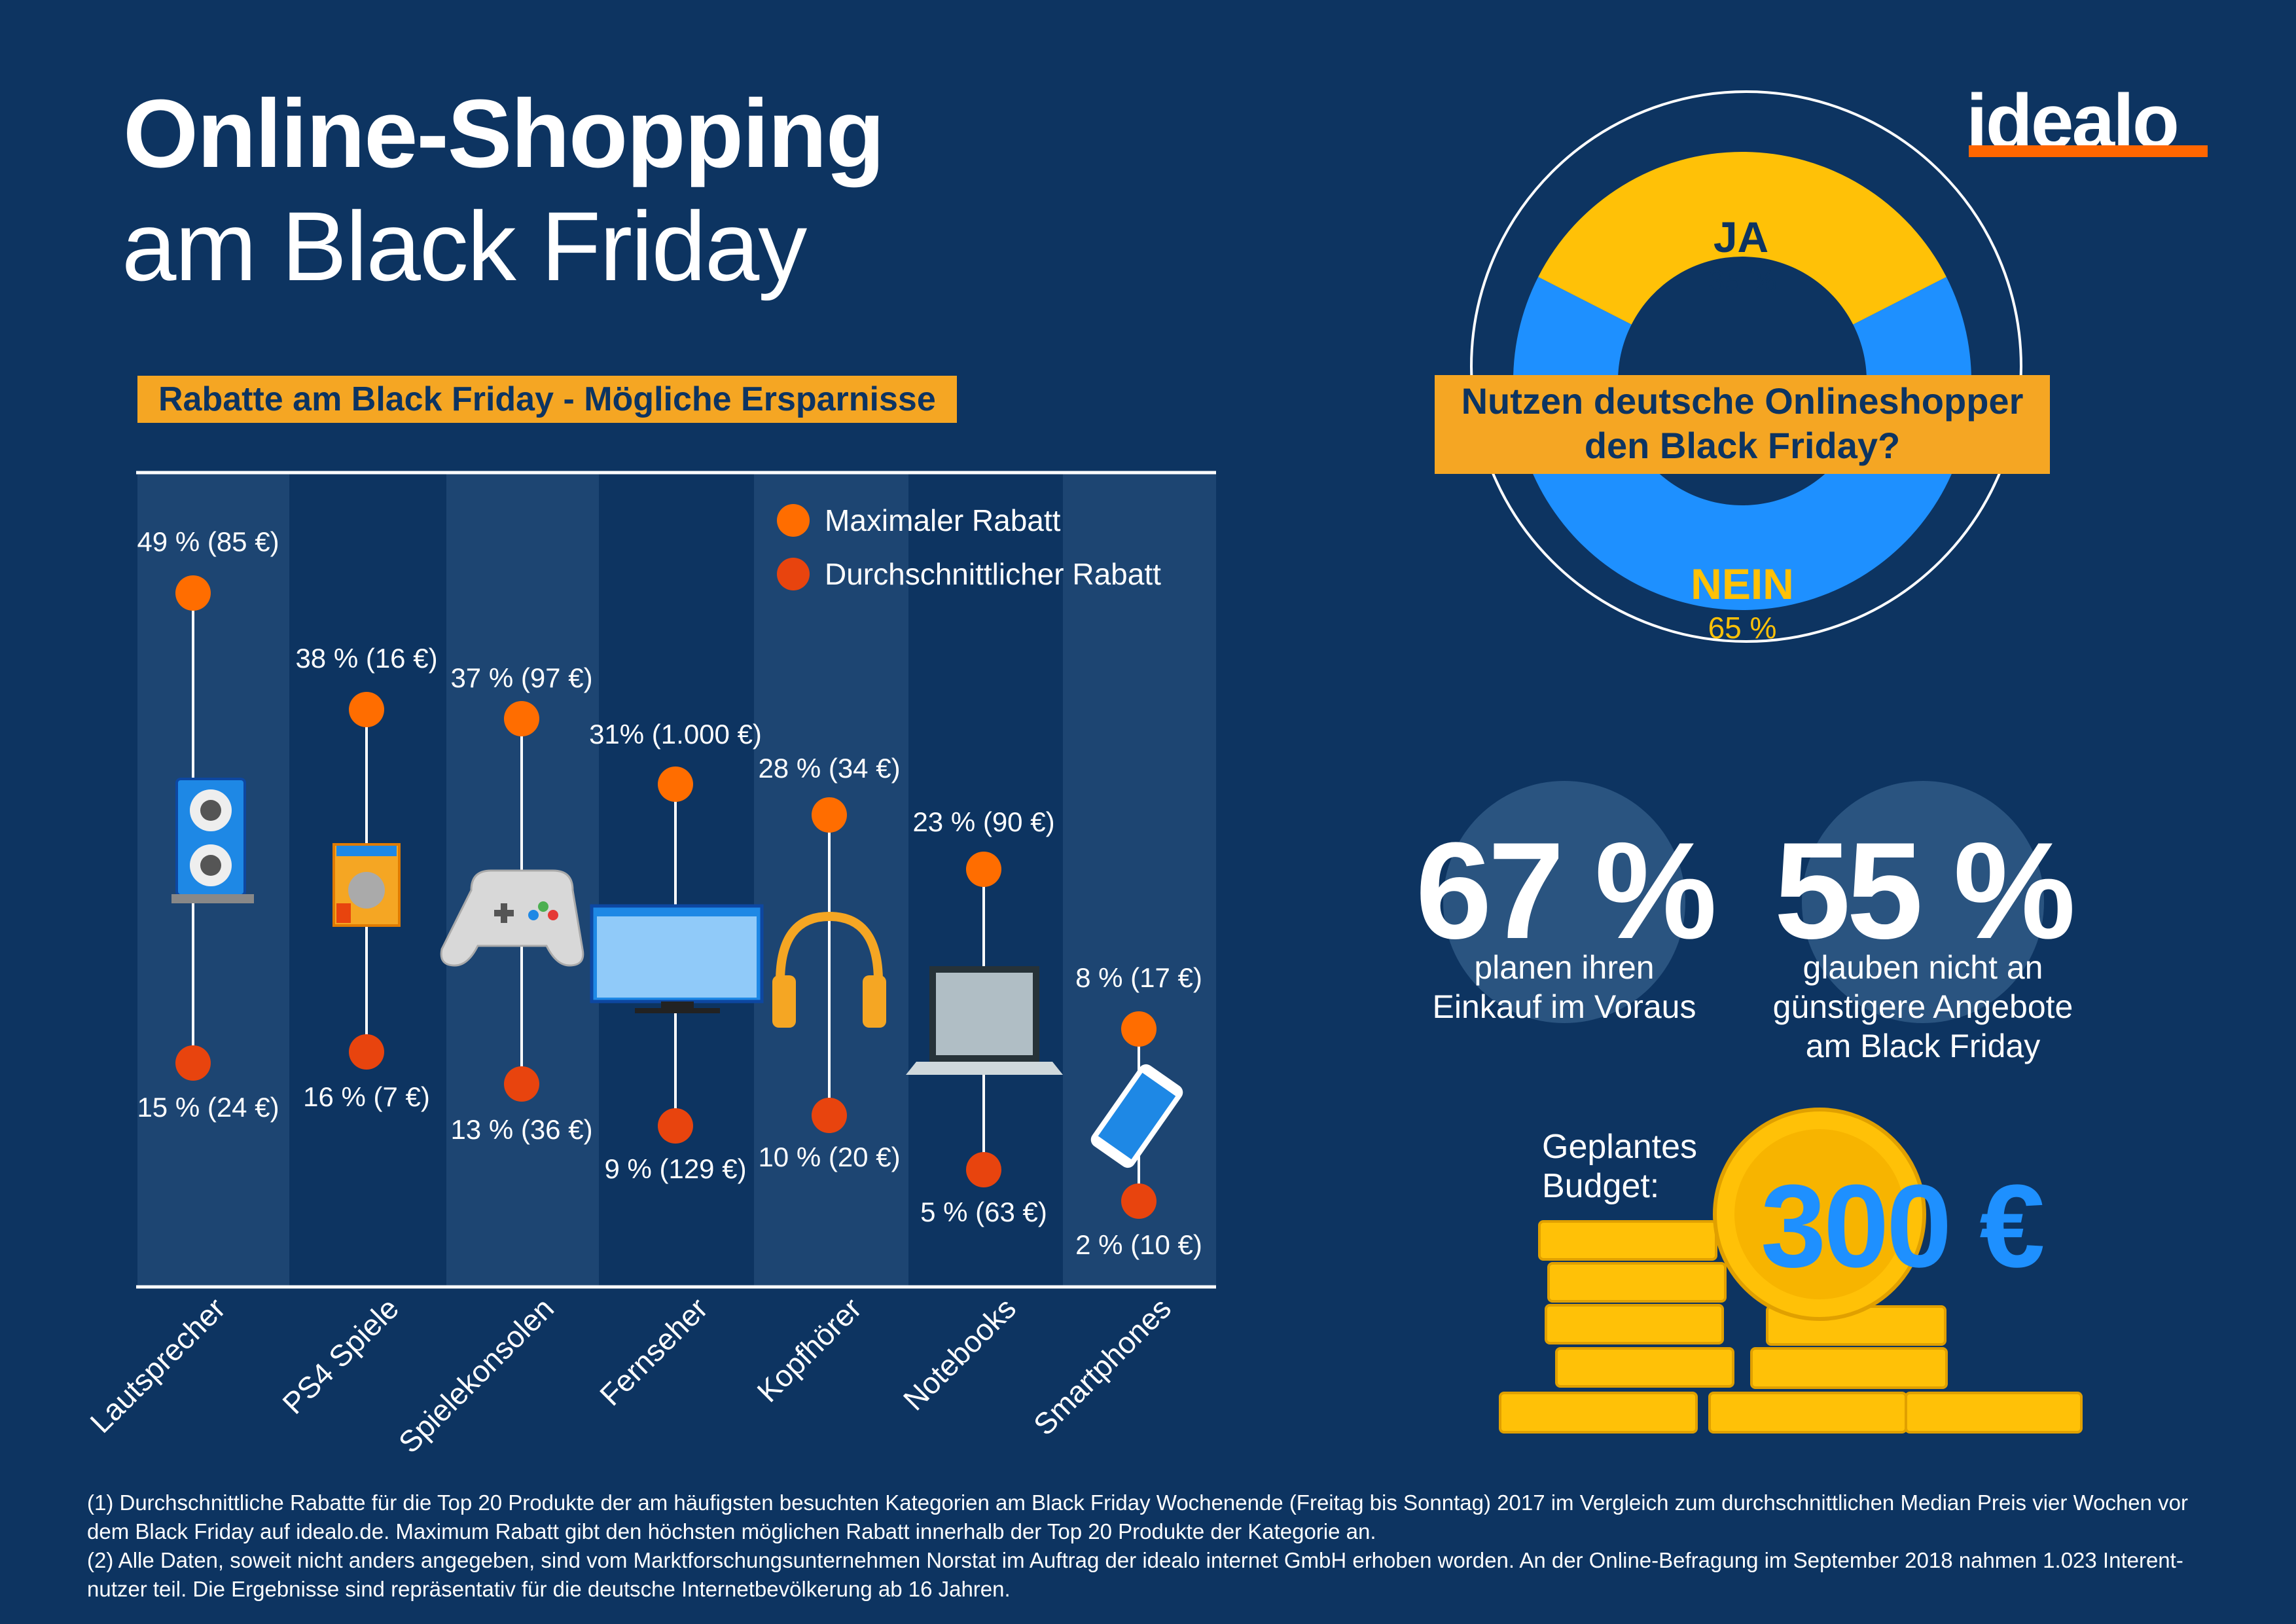 The height and width of the screenshot is (1624, 2296). I want to click on avg-label-6: 2 % (10 €), so click(1138, 1244).